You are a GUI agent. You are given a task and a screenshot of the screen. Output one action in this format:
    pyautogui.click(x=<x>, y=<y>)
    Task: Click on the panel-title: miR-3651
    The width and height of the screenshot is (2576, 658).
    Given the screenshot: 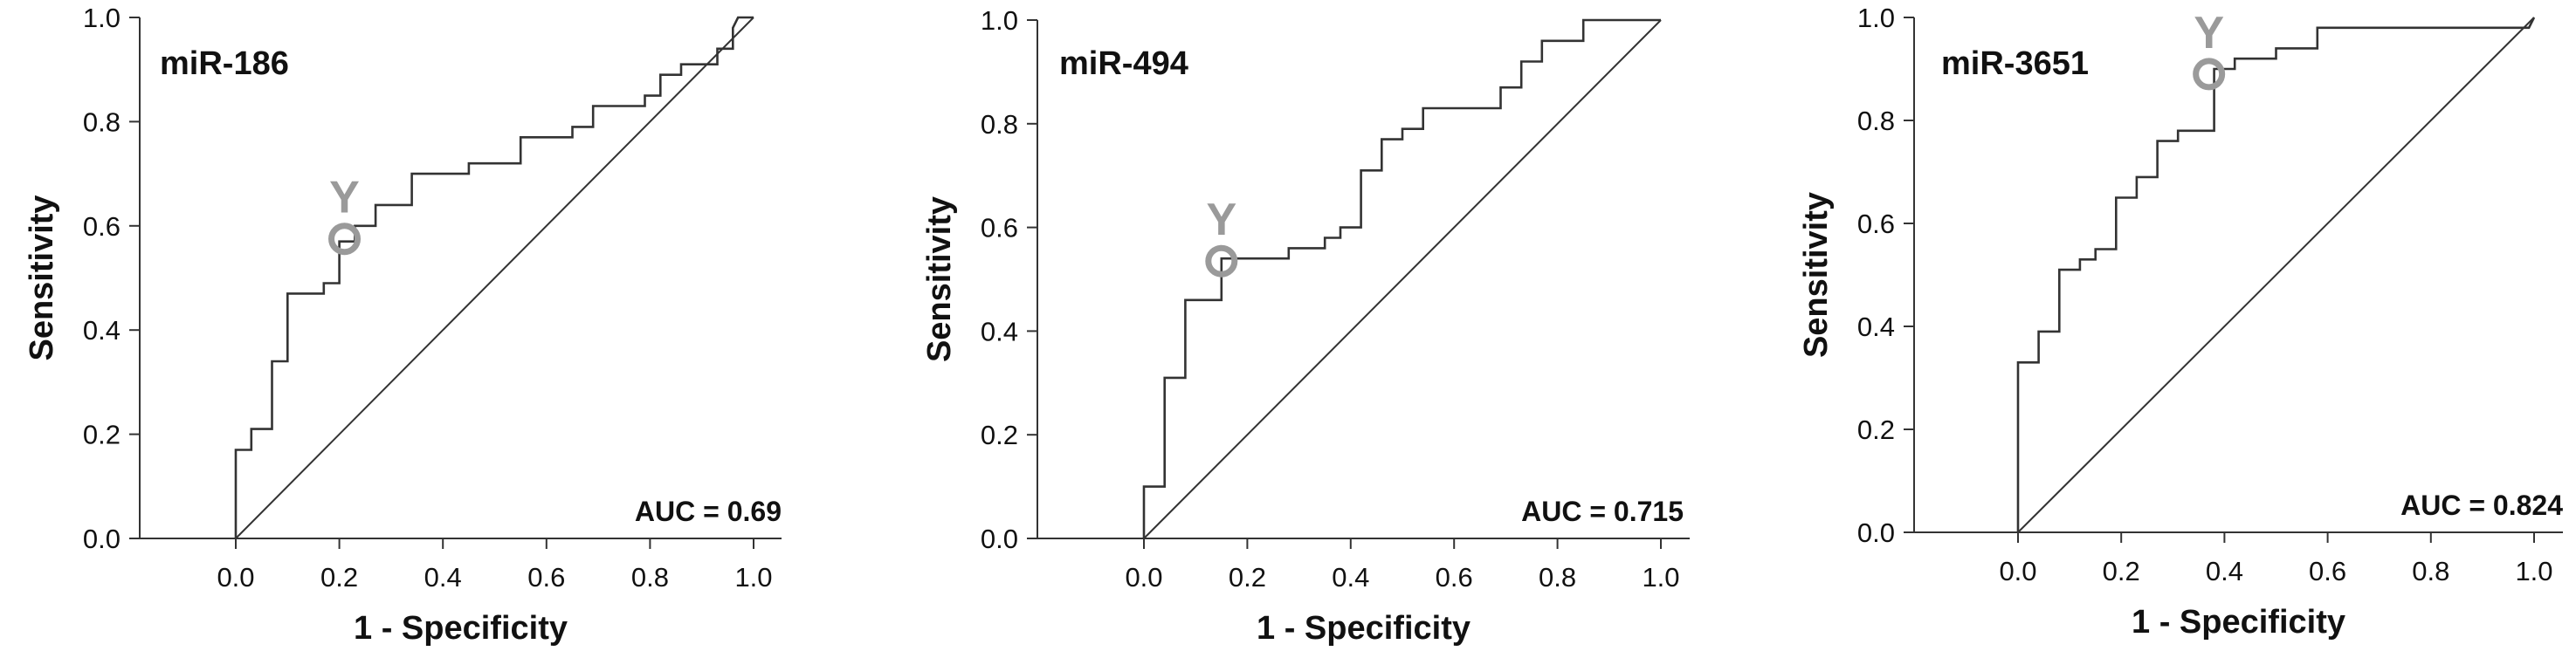 What is the action you would take?
    pyautogui.click(x=2015, y=64)
    